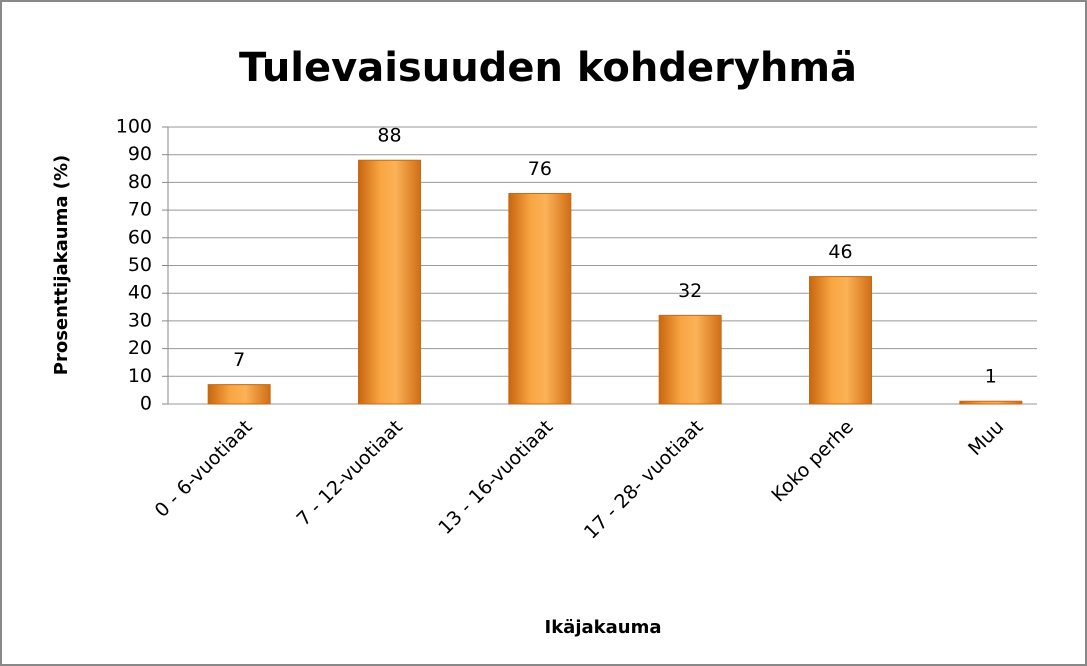 The width and height of the screenshot is (1087, 666). Describe the element at coordinates (146, 404) in the screenshot. I see `y-tick-label: 0` at that location.